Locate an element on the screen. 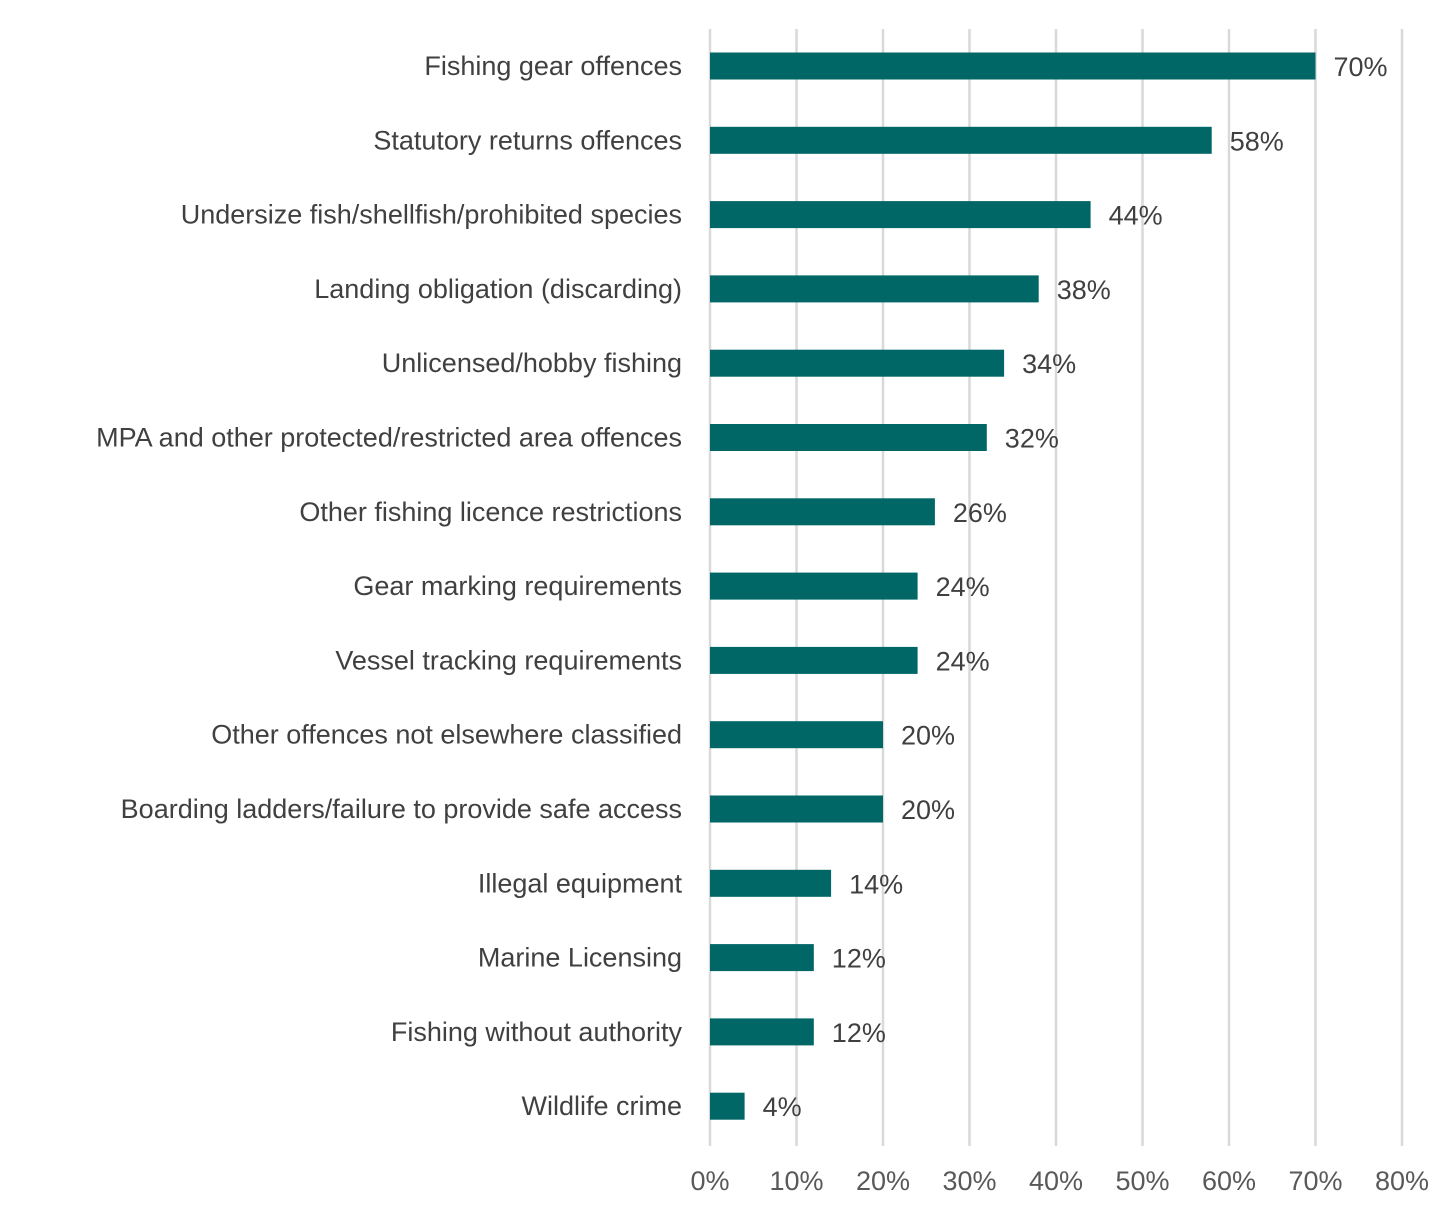 The width and height of the screenshot is (1454, 1208). x-tick-label: 0% is located at coordinates (709, 1181).